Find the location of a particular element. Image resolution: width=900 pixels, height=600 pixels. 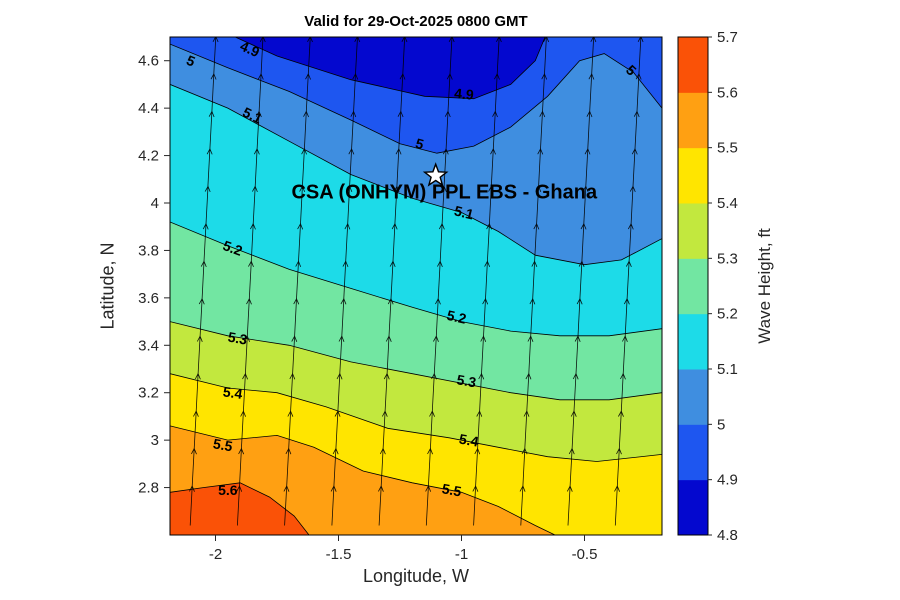

y-tick-label: 4.6 is located at coordinates (148, 61).